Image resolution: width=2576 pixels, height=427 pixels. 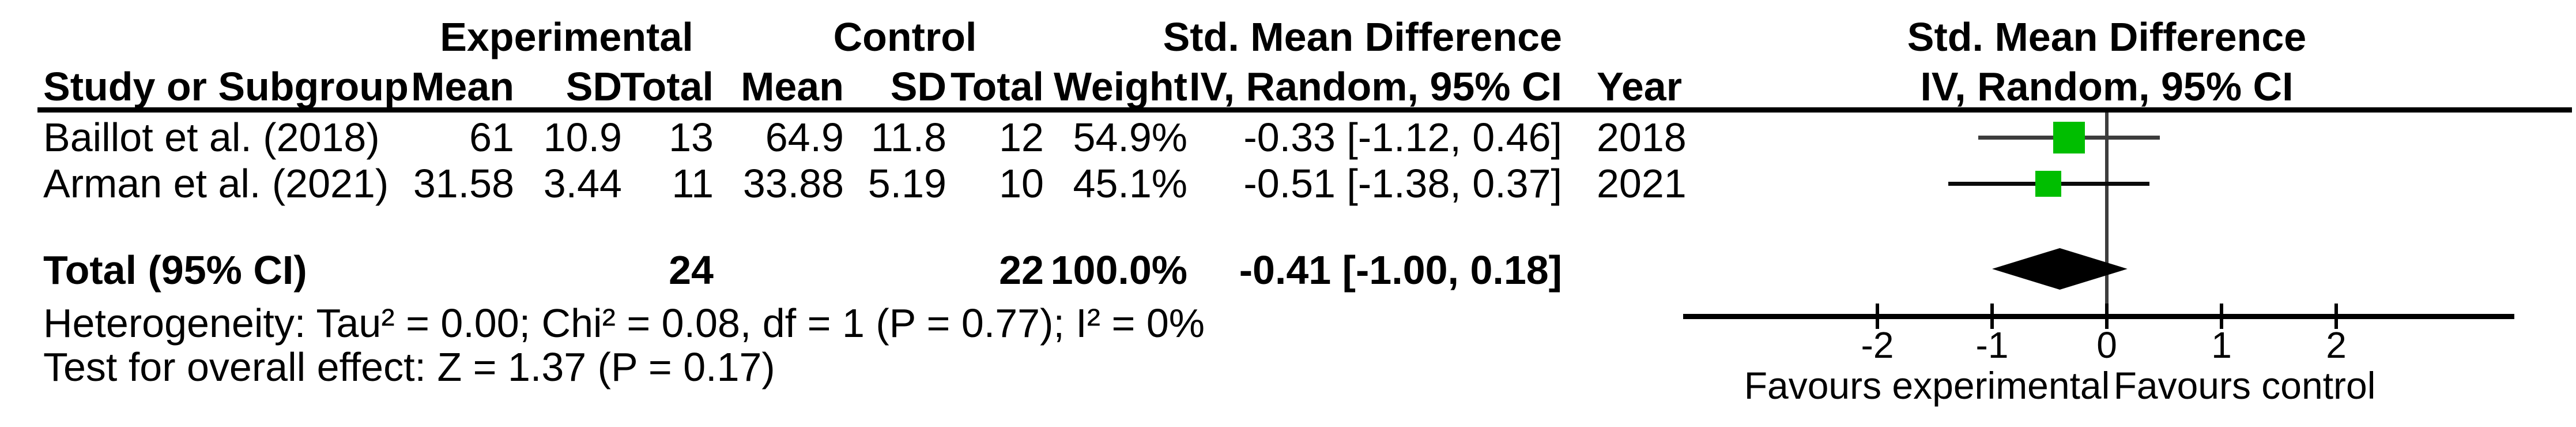 What do you see at coordinates (226, 86) in the screenshot?
I see `col-header-study: Study or Subgroup` at bounding box center [226, 86].